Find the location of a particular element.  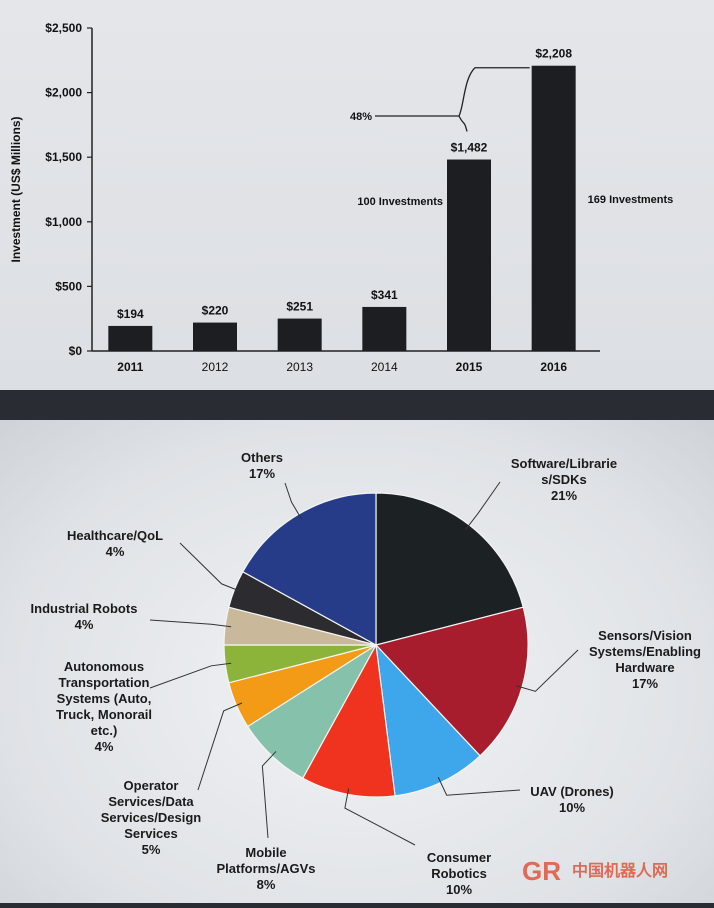

pie-slice-label: Others 17% is located at coordinates (262, 465).